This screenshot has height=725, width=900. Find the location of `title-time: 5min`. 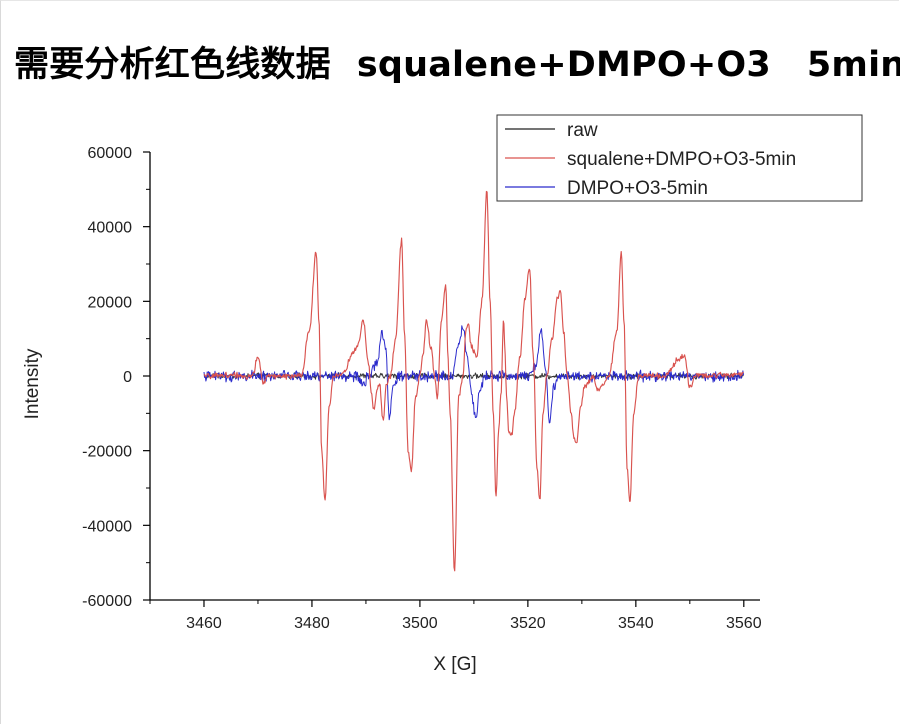

title-time: 5min is located at coordinates (853, 65).